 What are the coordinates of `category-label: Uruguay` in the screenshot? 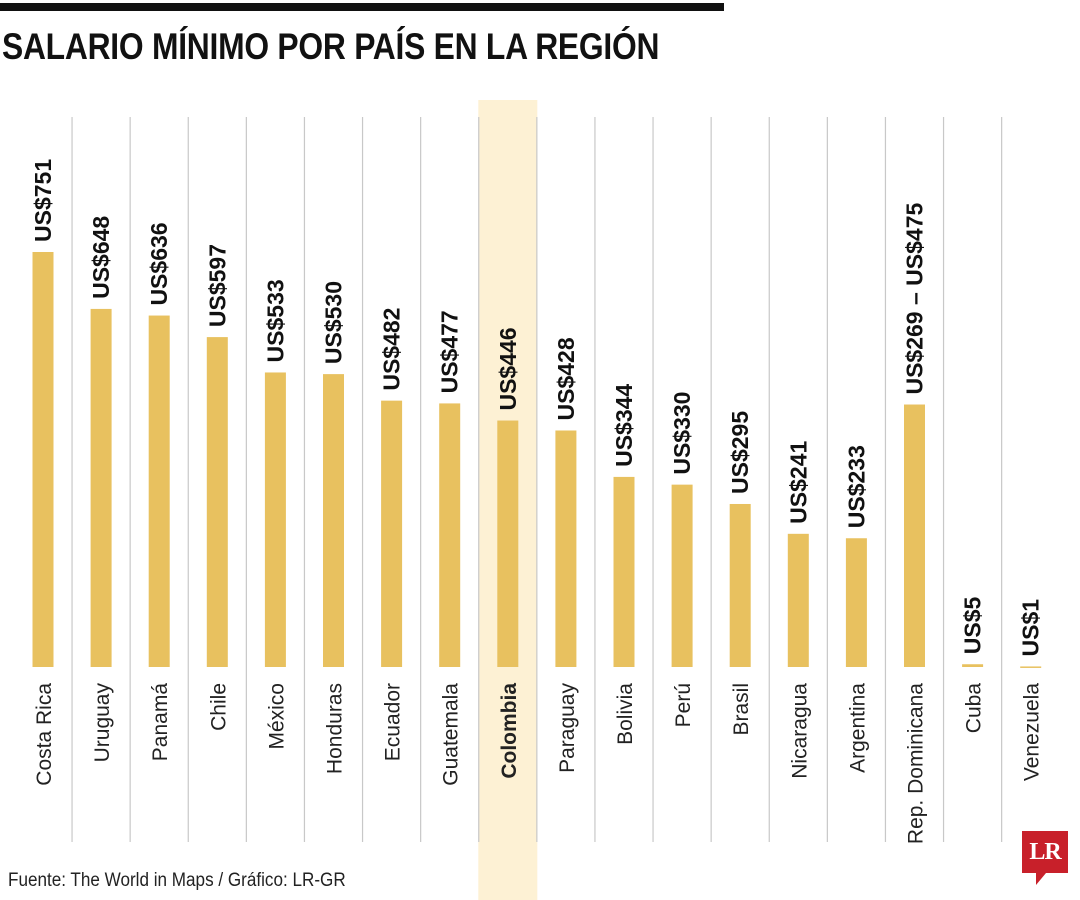 It's located at (102, 723).